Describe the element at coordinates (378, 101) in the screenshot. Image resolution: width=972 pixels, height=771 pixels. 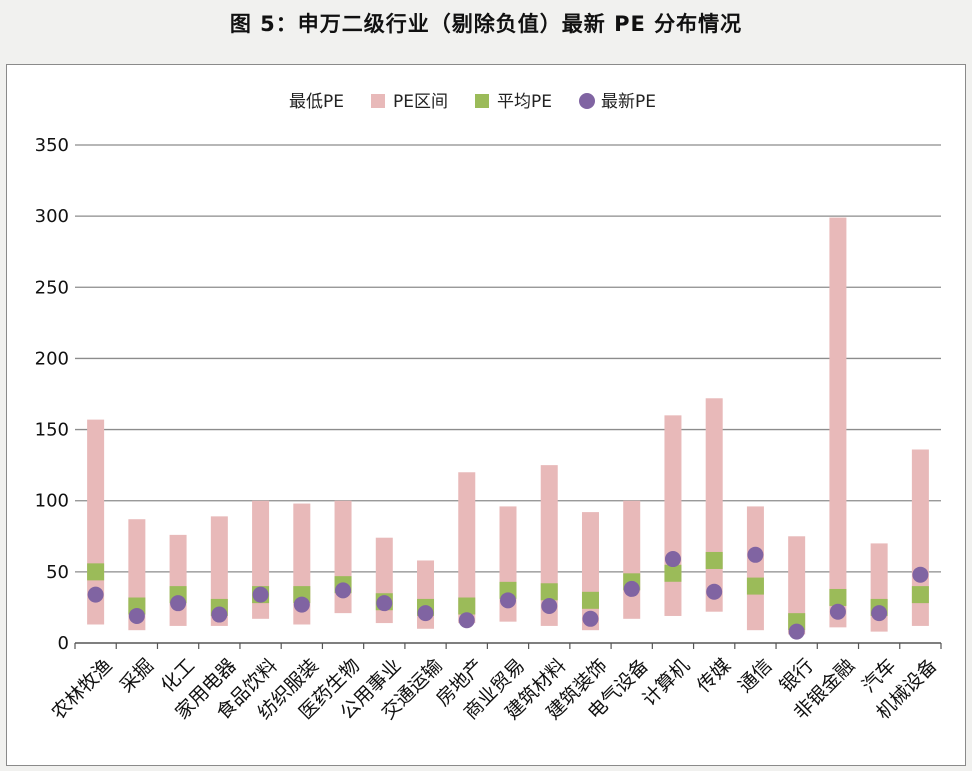
I see `legend-swatch-range` at that location.